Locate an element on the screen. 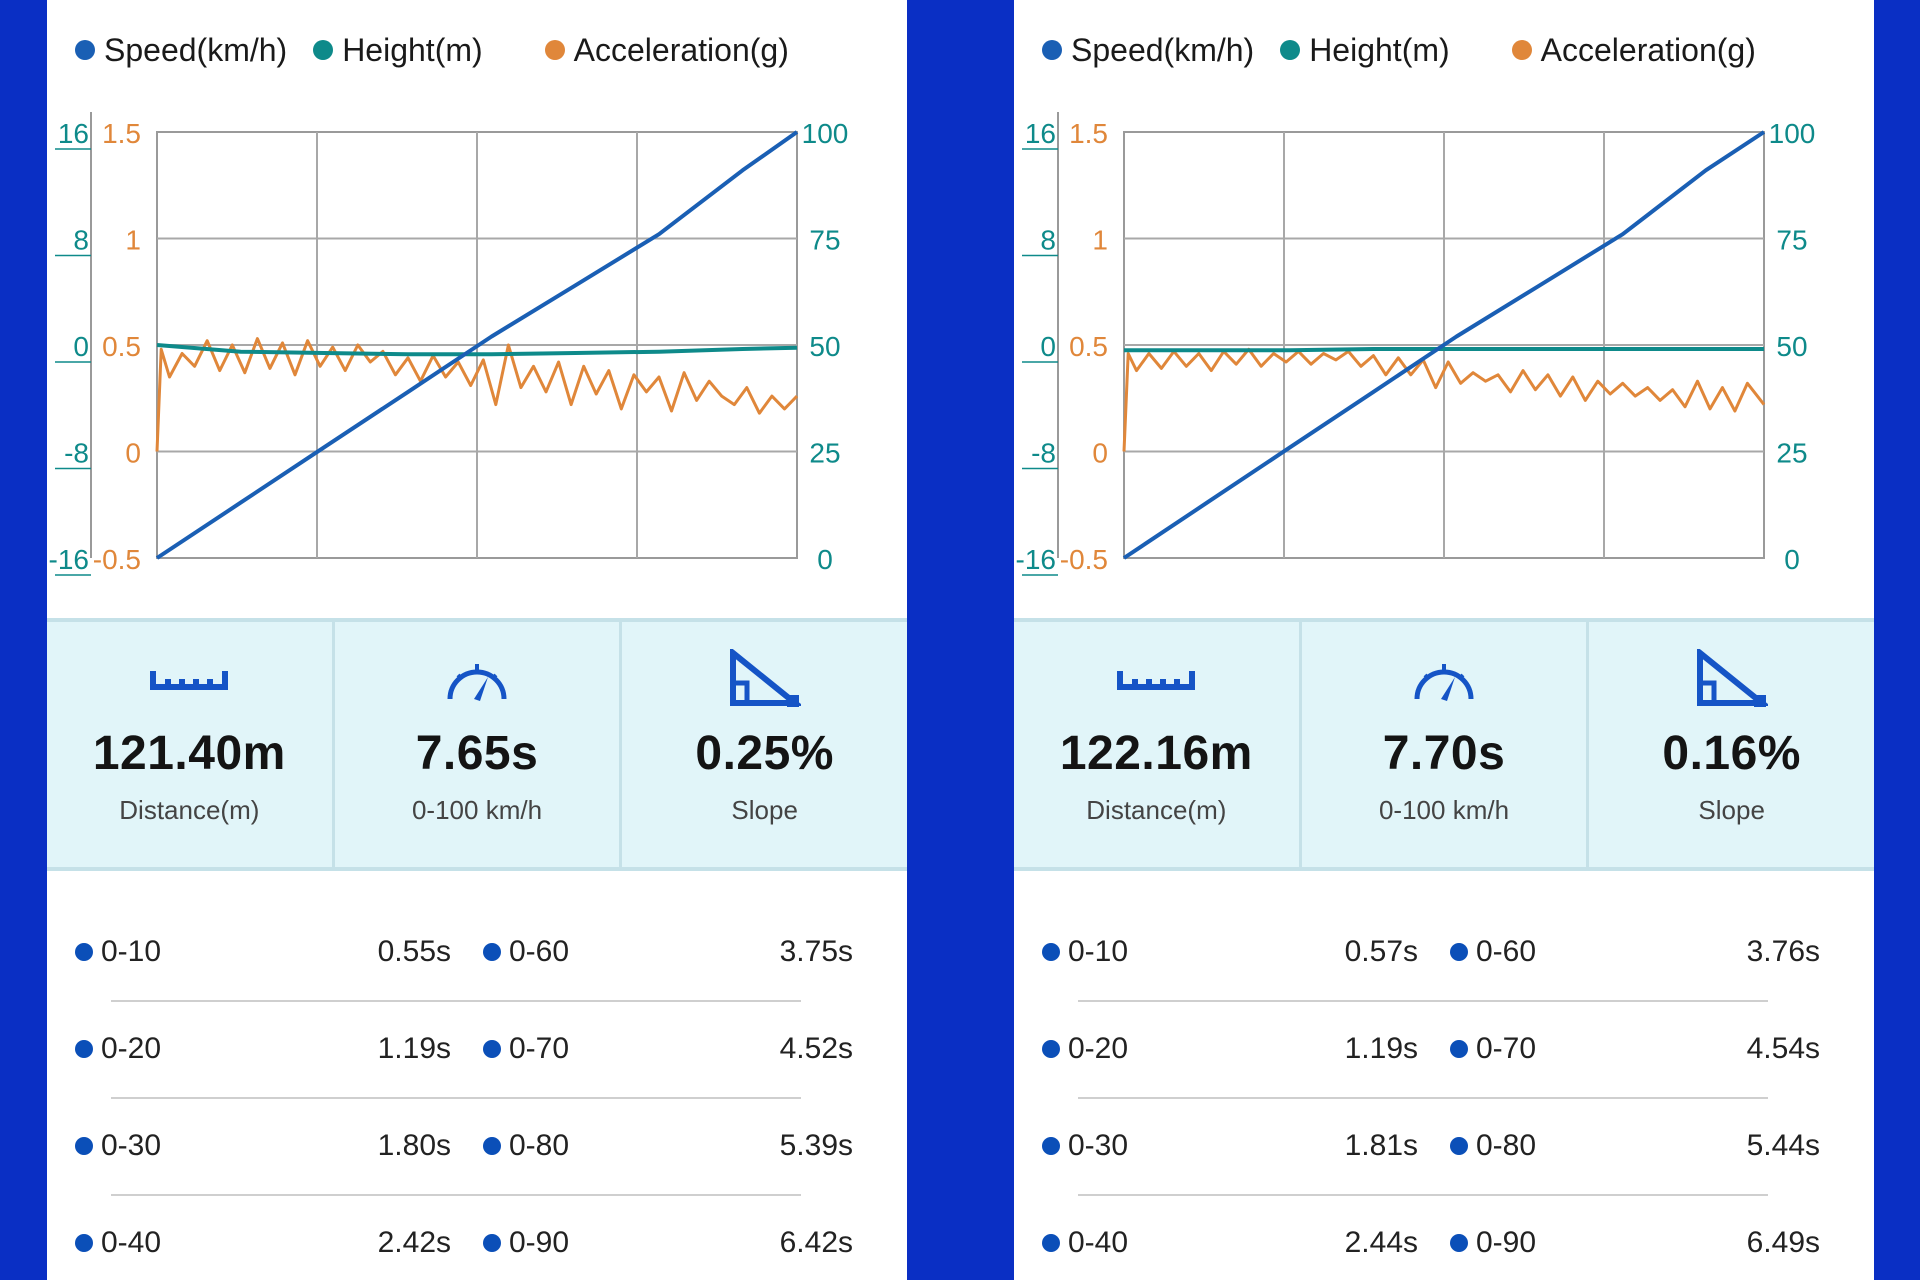 The height and width of the screenshot is (1280, 1920). distance-label: Distance(m) is located at coordinates (189, 810).